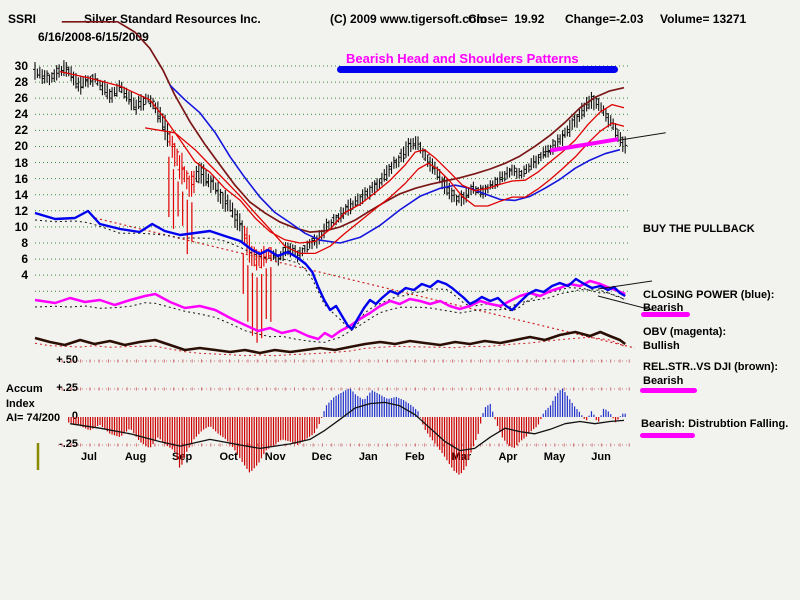  What do you see at coordinates (699, 229) in the screenshot?
I see `buy-pullback-note: BUY THE PULLBACK` at bounding box center [699, 229].